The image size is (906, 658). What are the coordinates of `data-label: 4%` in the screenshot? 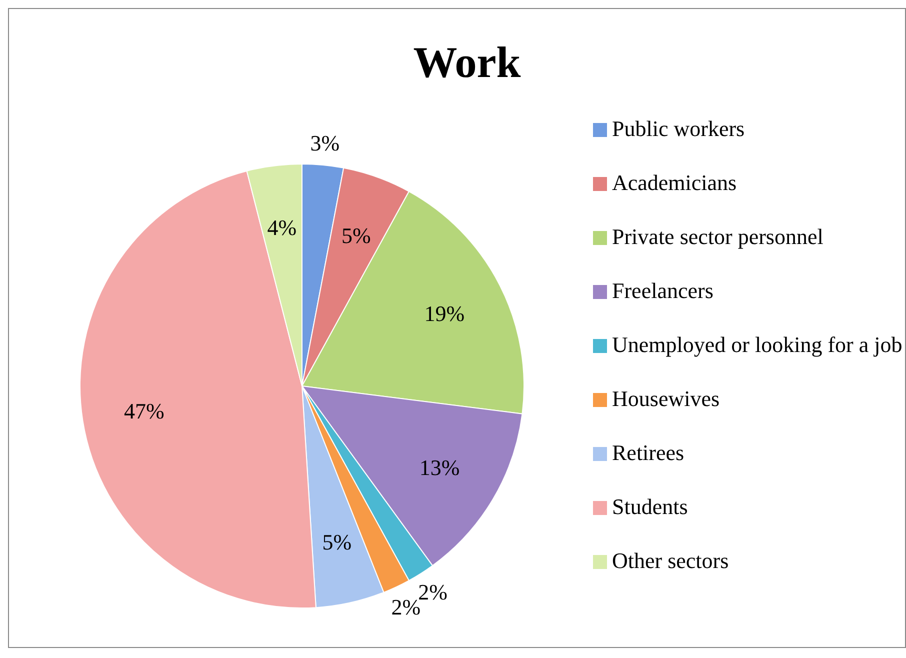 It's located at (282, 227).